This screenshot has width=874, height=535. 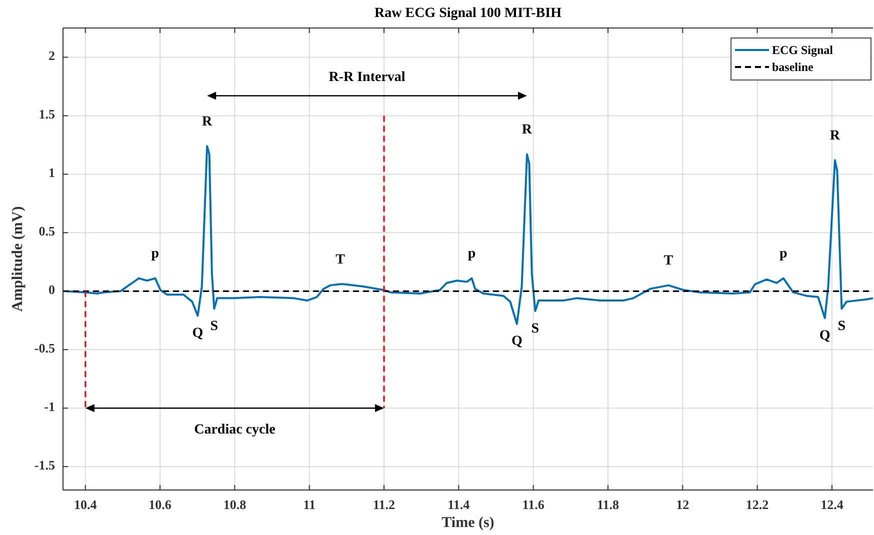 I want to click on y-axis-title: Amplitude (mV), so click(x=18, y=259).